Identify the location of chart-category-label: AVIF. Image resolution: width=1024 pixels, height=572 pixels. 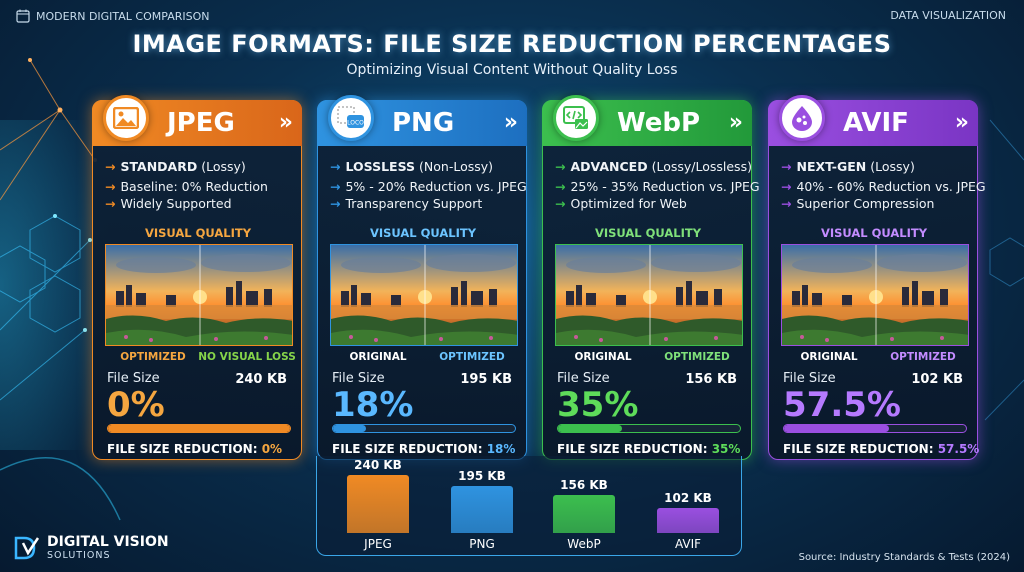
(688, 544).